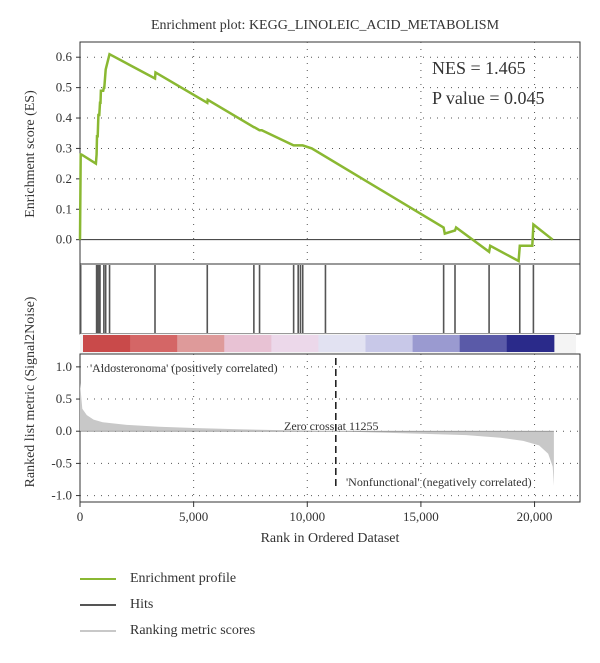 This screenshot has height=663, width=600. Describe the element at coordinates (64, 239) in the screenshot. I see `es-y-tick-label: 0.0` at that location.